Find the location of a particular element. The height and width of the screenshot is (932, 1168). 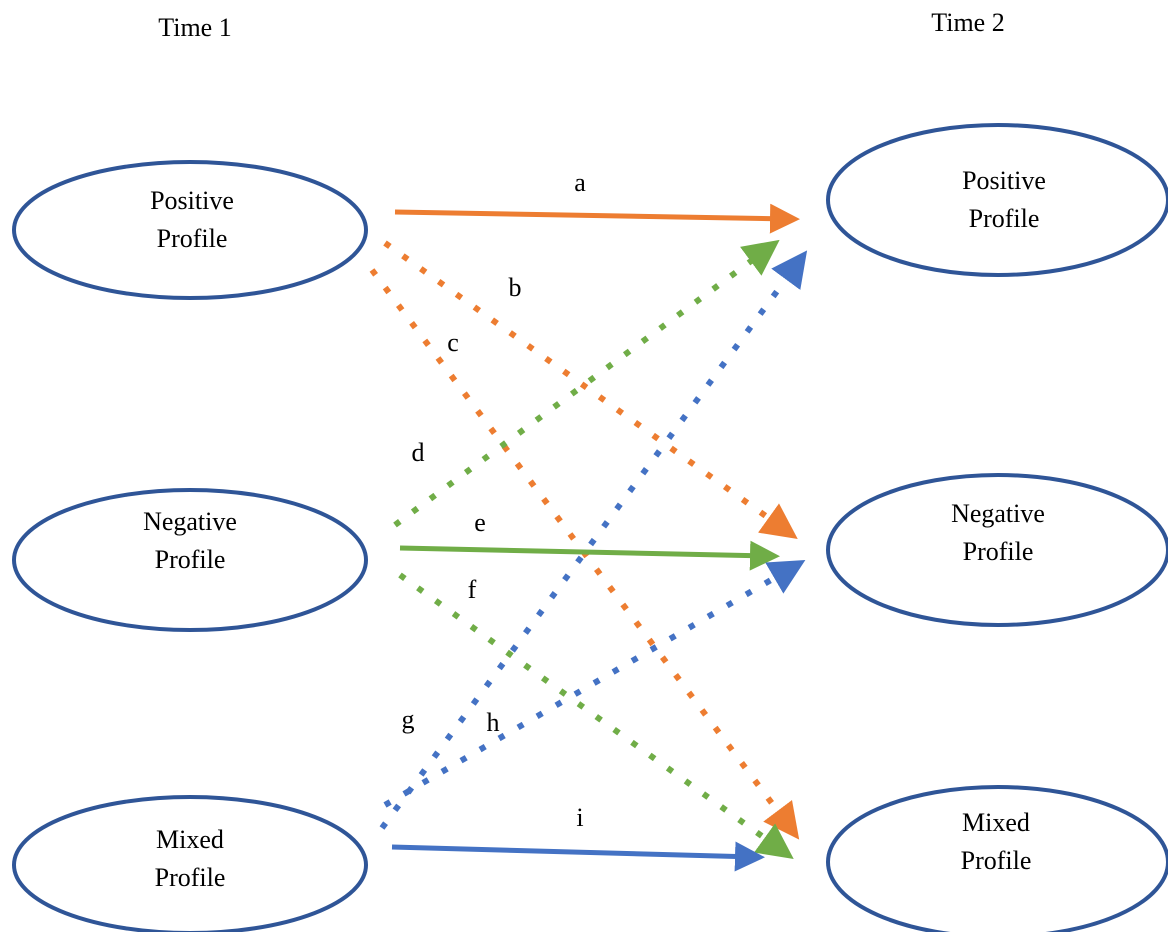

edge-label: i is located at coordinates (579, 817).